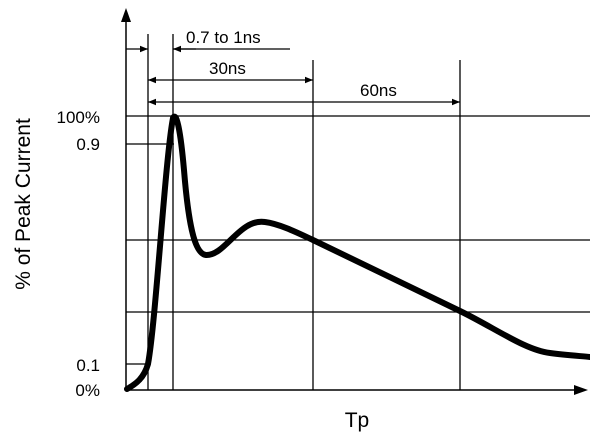  I want to click on label-60ns: 60ns, so click(378, 90).